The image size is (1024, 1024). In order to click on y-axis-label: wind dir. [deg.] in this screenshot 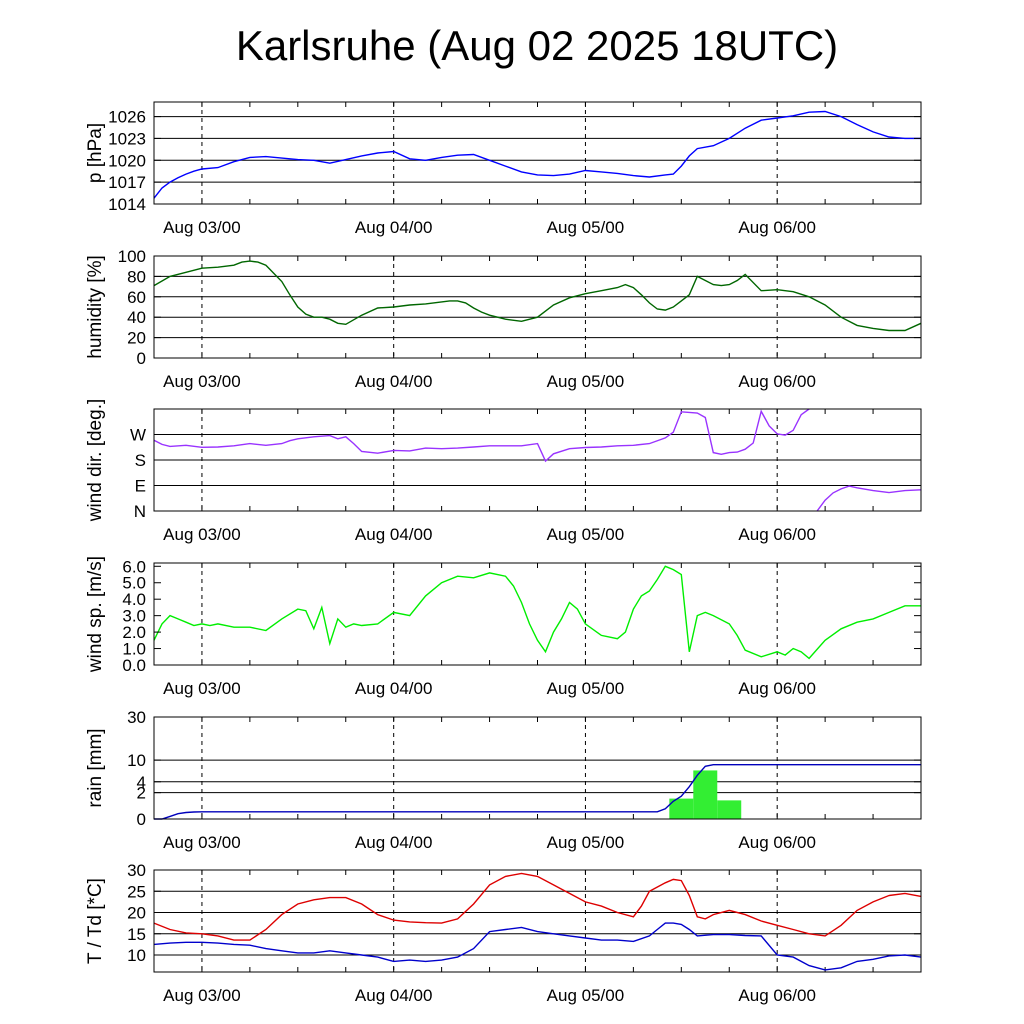, I will do `click(95, 461)`.